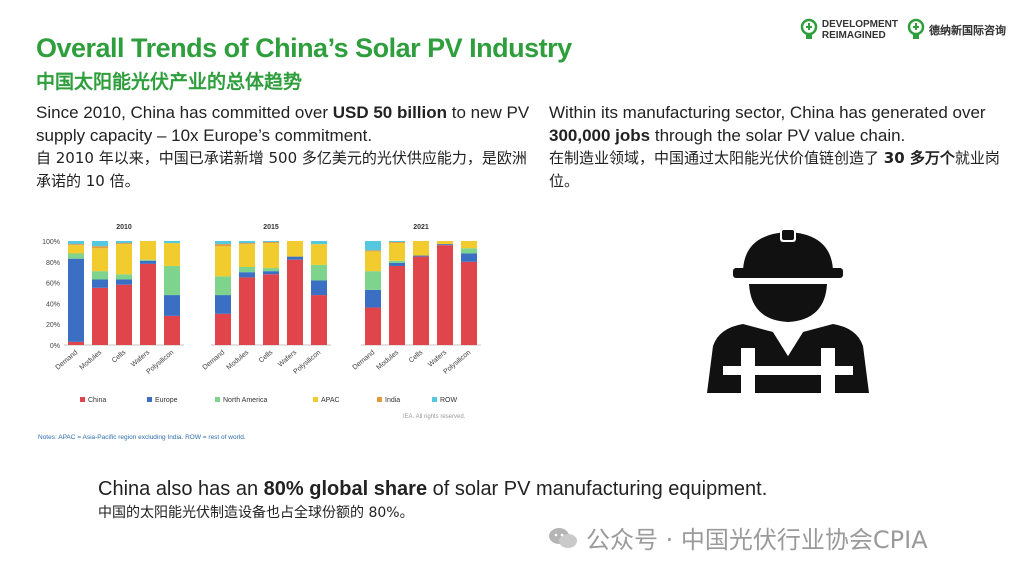  I want to click on chart-credit: IEA. All rights reserved., so click(434, 417).